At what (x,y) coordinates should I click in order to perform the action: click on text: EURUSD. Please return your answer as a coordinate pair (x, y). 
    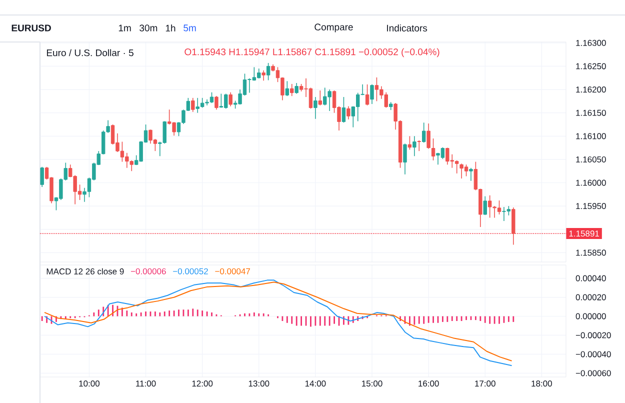
    Looking at the image, I should click on (31, 28).